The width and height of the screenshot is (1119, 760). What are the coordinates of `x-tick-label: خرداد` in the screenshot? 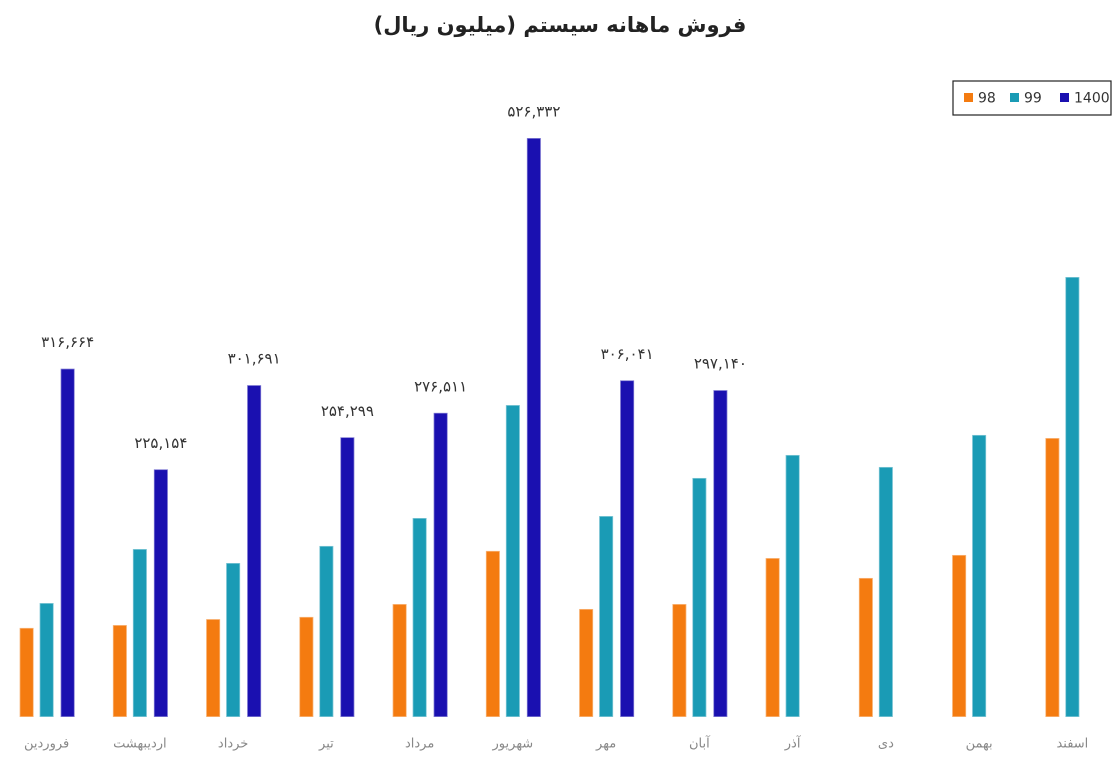 It's located at (233, 744).